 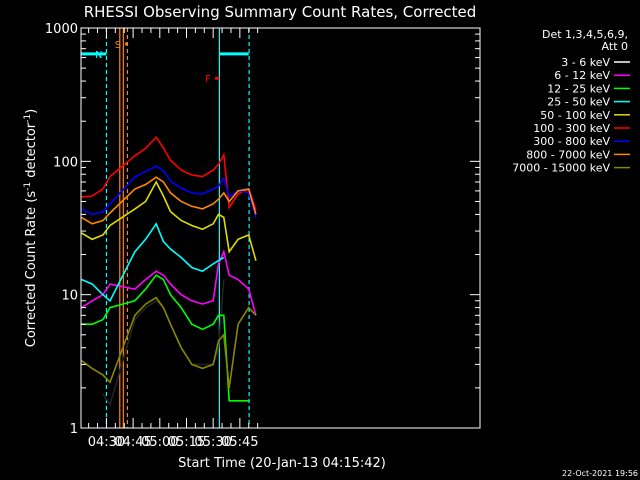 What do you see at coordinates (159, 442) in the screenshot?
I see `x-tick-label: 05:00` at bounding box center [159, 442].